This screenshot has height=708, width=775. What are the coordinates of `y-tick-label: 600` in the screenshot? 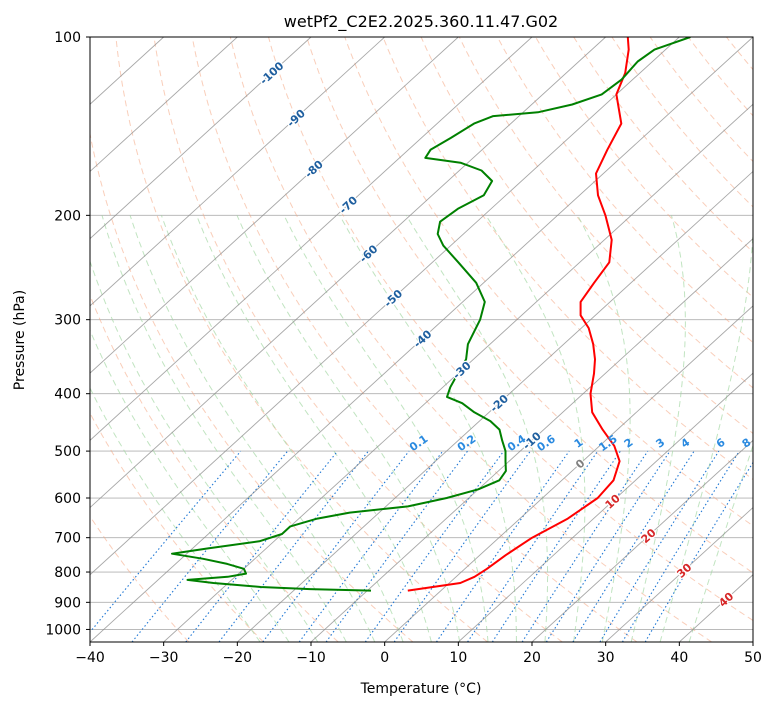 It's located at (67, 499).